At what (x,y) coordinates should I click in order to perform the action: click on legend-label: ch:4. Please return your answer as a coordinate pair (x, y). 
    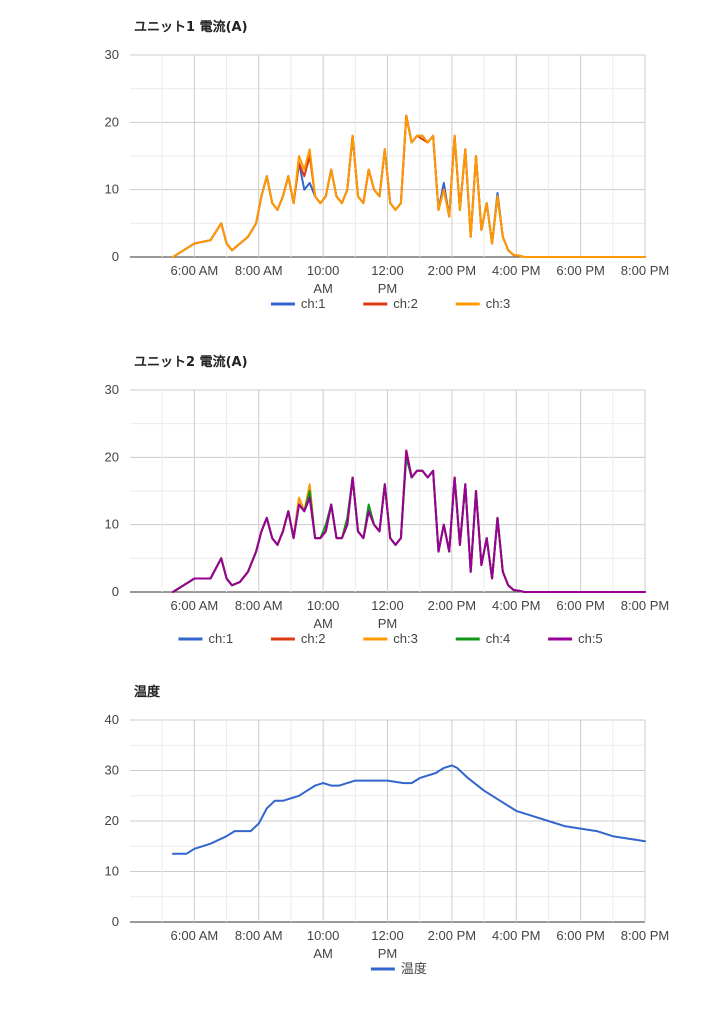
    Looking at the image, I should click on (498, 638).